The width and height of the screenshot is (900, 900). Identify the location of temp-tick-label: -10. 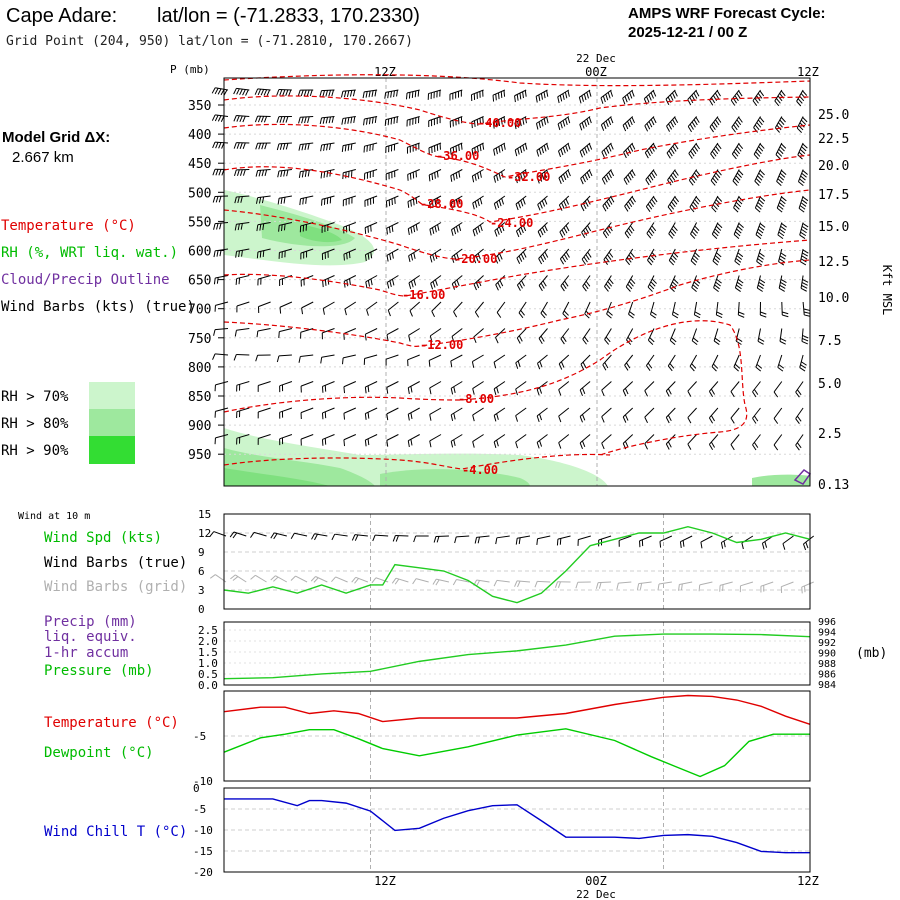
(203, 781).